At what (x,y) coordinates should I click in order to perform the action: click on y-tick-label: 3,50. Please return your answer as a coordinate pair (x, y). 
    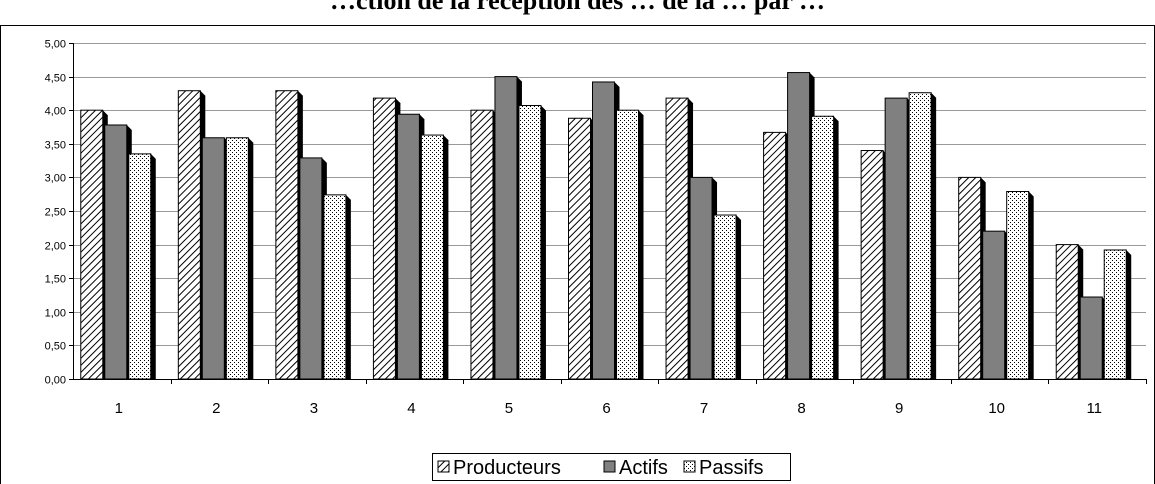
    Looking at the image, I should click on (55, 146).